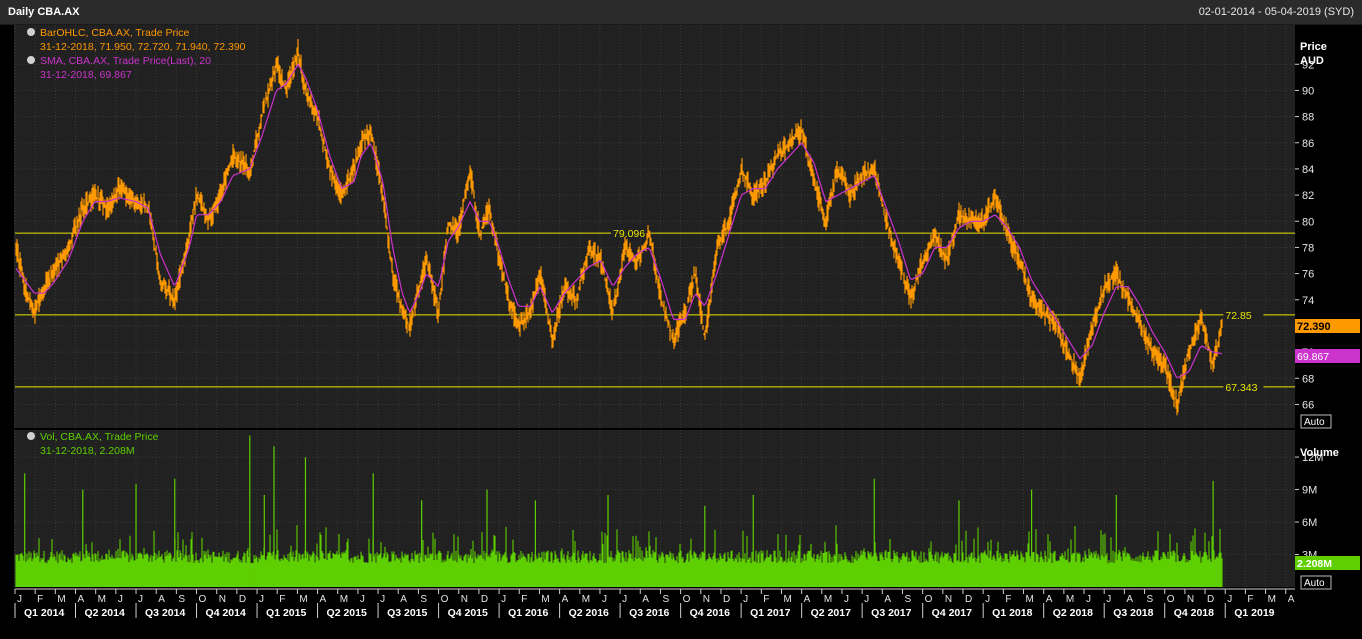 This screenshot has width=1362, height=639. Describe the element at coordinates (1308, 118) in the screenshot. I see `price-tick-label: 88` at that location.